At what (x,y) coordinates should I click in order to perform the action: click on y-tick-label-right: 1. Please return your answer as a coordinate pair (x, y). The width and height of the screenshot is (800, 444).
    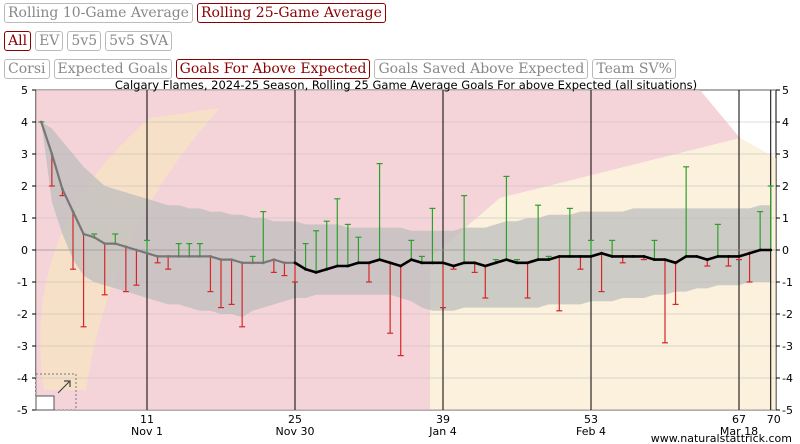
    Looking at the image, I should click on (785, 218).